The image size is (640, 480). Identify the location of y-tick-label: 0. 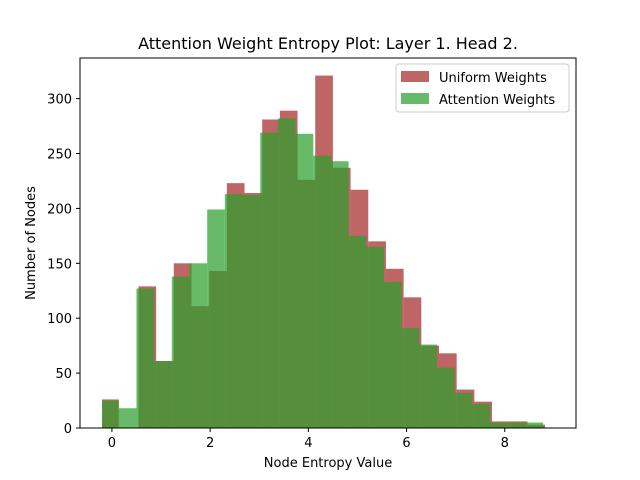
(68, 429).